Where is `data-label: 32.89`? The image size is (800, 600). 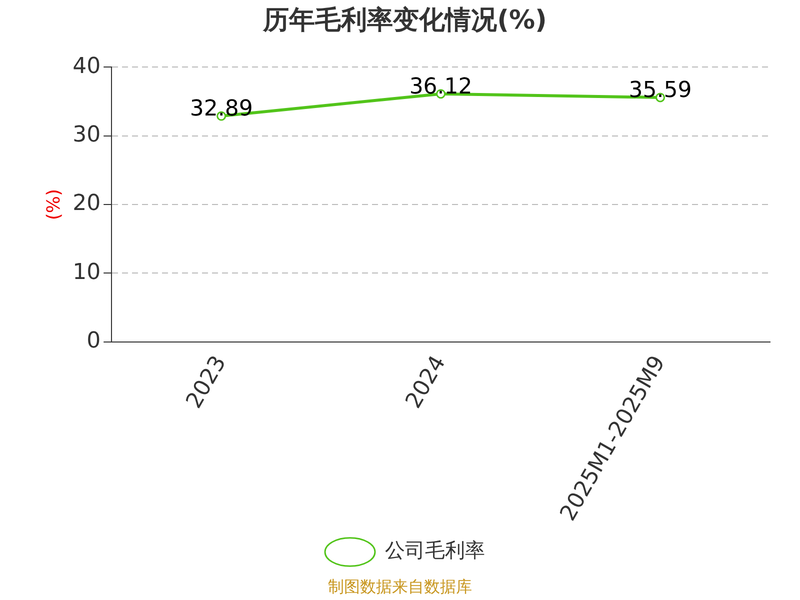
data-label: 32.89 is located at coordinates (221, 109).